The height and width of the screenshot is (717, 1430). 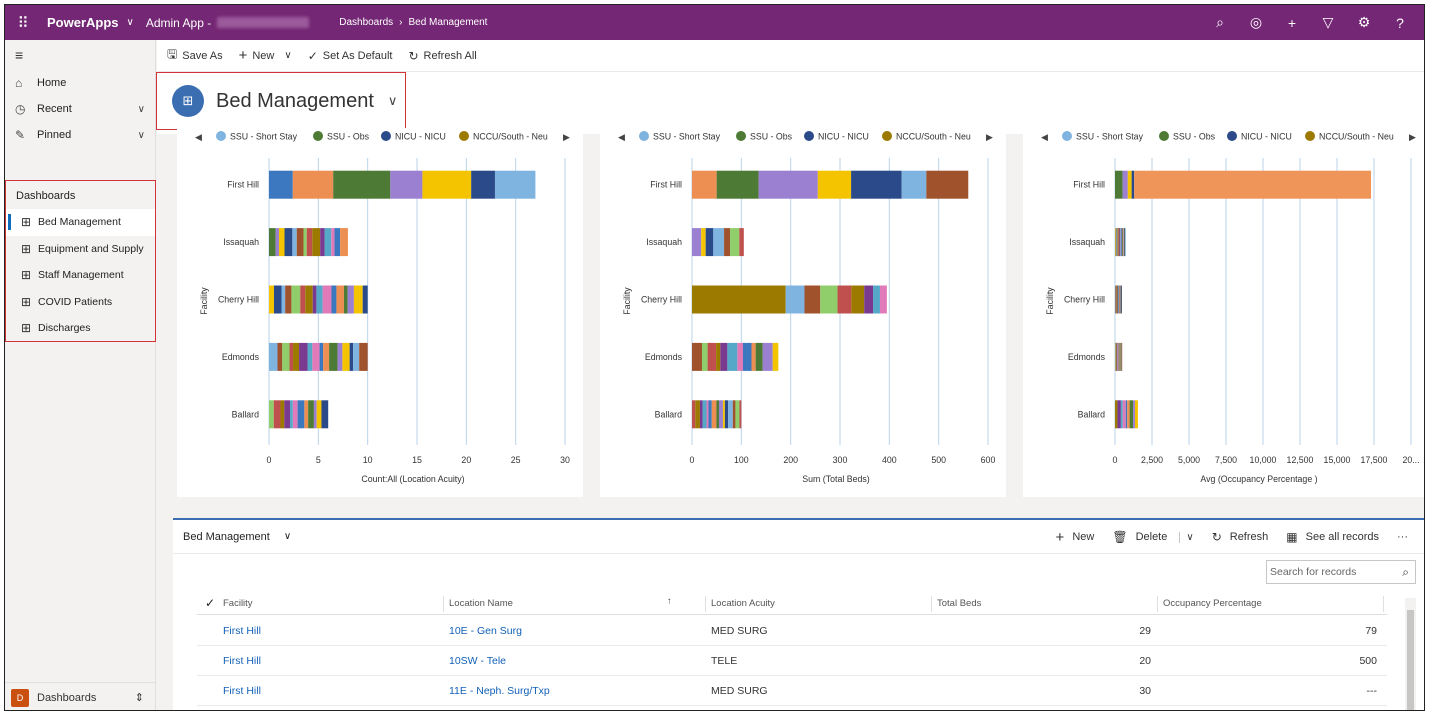 I want to click on facility-link: First Hill, so click(x=242, y=691).